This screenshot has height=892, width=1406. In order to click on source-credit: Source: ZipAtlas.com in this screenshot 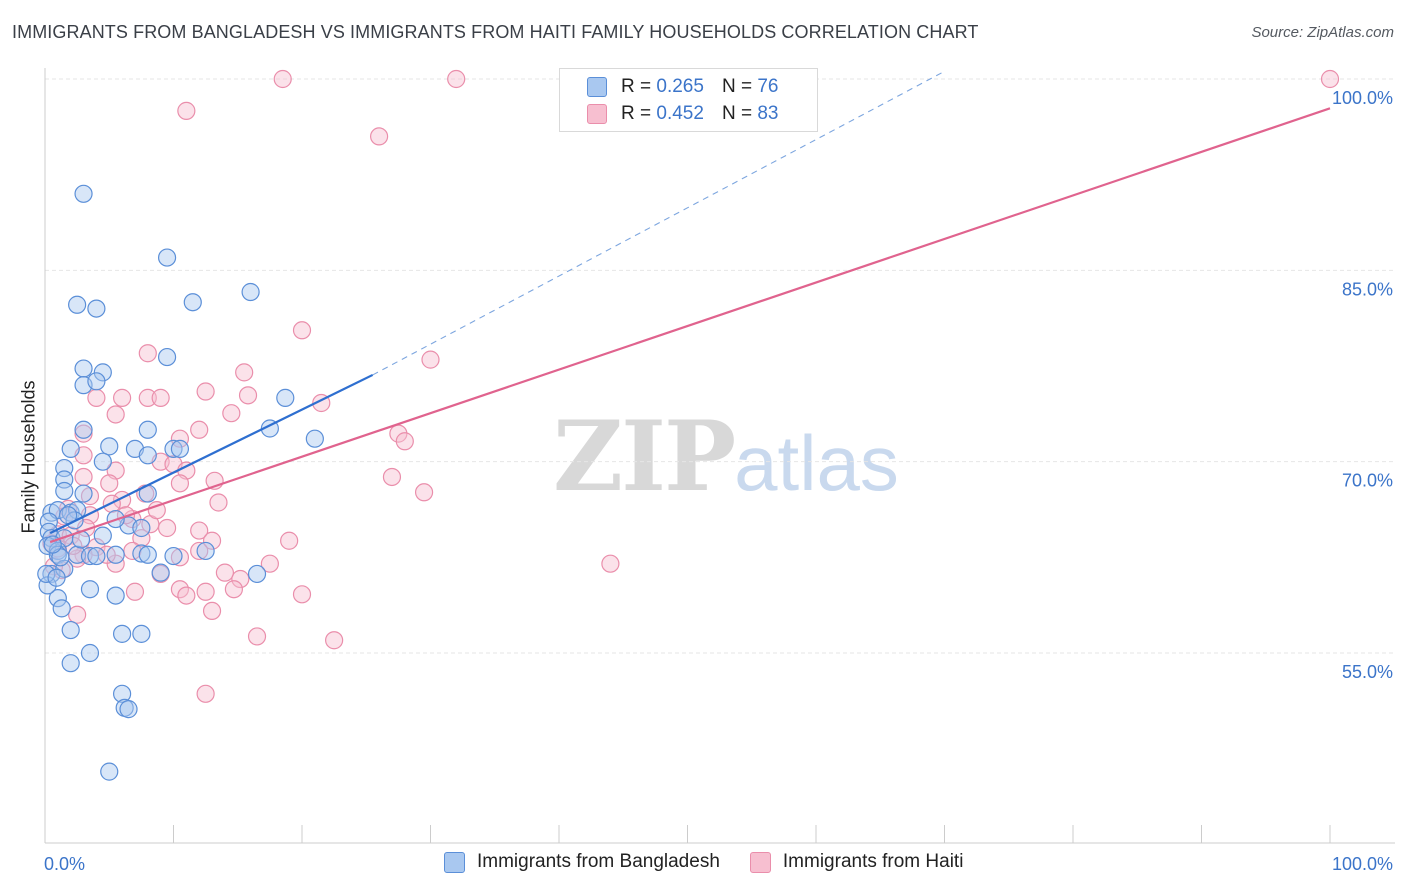, I will do `click(1322, 32)`.